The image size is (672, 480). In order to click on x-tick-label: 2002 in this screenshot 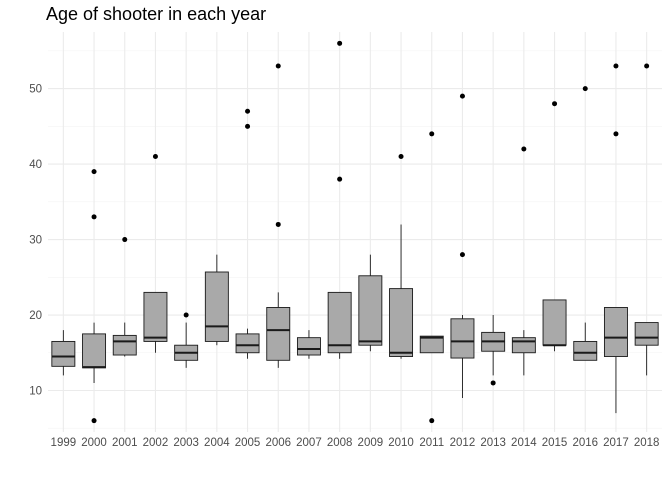, I will do `click(156, 443)`.